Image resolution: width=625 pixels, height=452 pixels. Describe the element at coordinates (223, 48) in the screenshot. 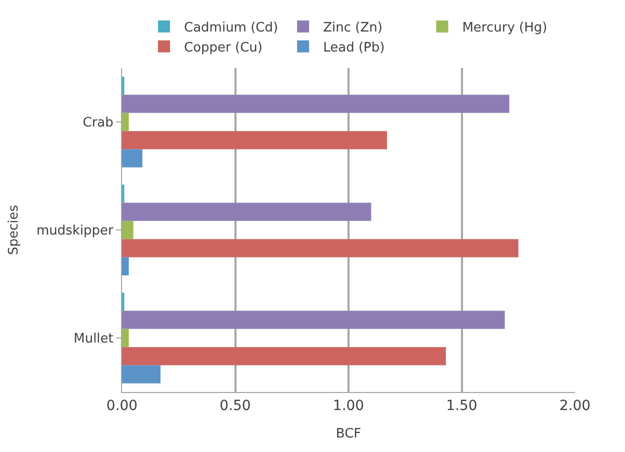

I see `legend-label: Copper (Cu)` at that location.